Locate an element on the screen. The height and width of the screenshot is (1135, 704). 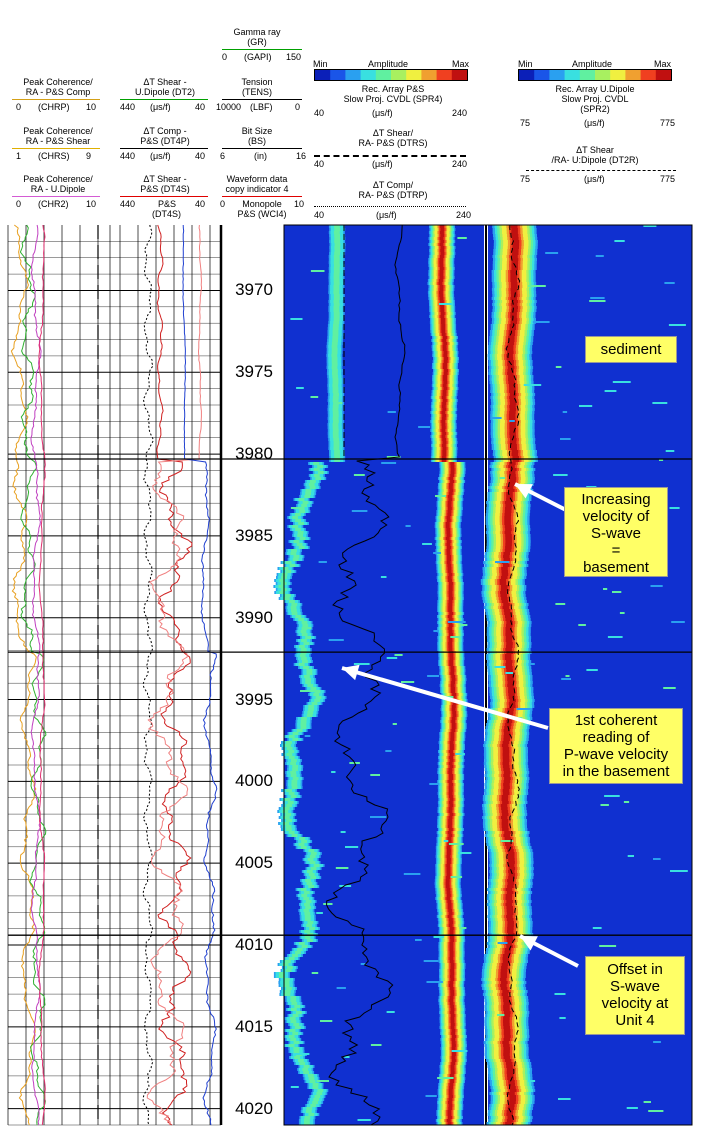
spr4-scale-min: Min is located at coordinates (320, 64).